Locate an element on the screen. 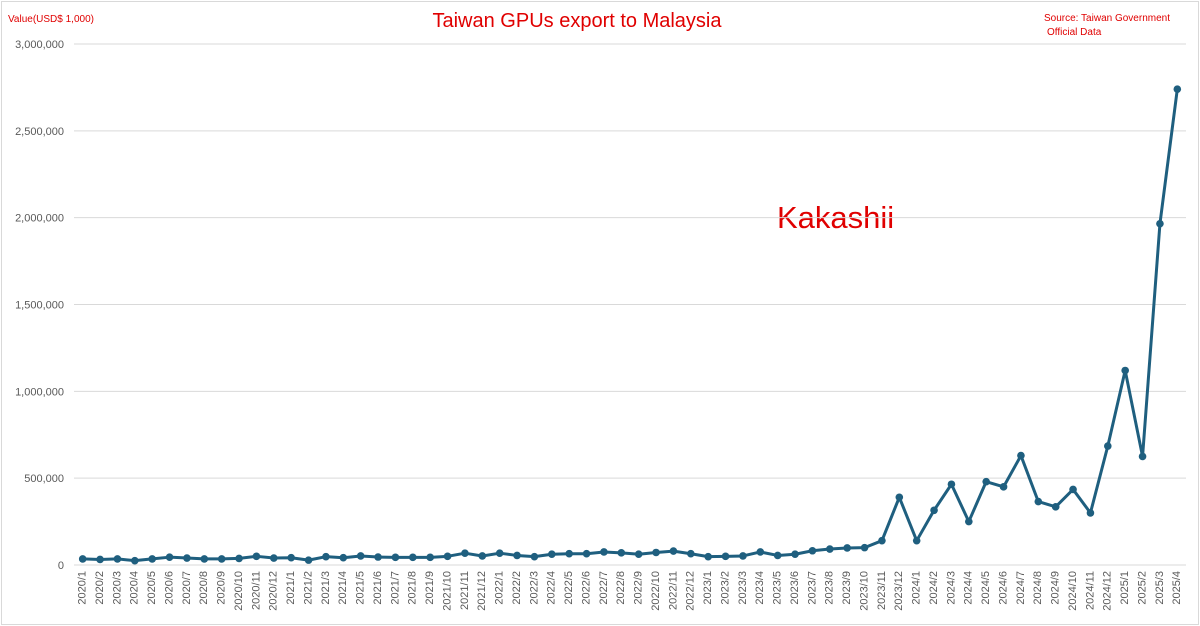 This screenshot has height=626, width=1200. x-tick-label: 2022/4 is located at coordinates (552, 588).